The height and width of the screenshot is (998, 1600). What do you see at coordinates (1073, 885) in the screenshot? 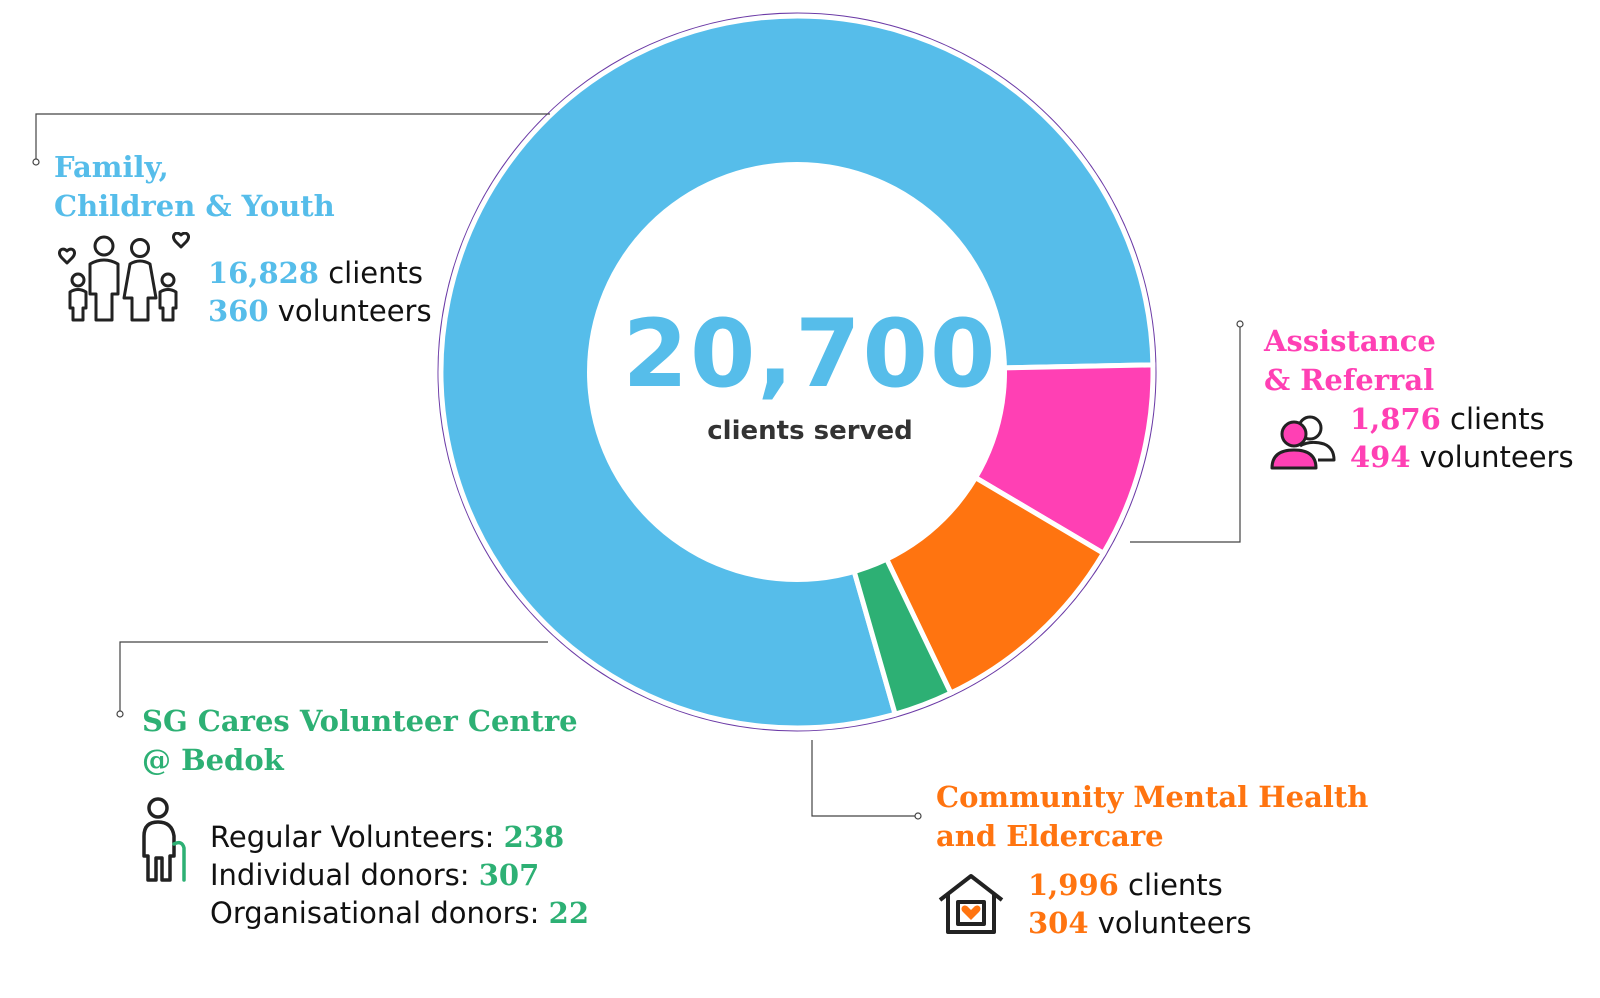
I see `mental-clients-number: 1,996` at bounding box center [1073, 885].